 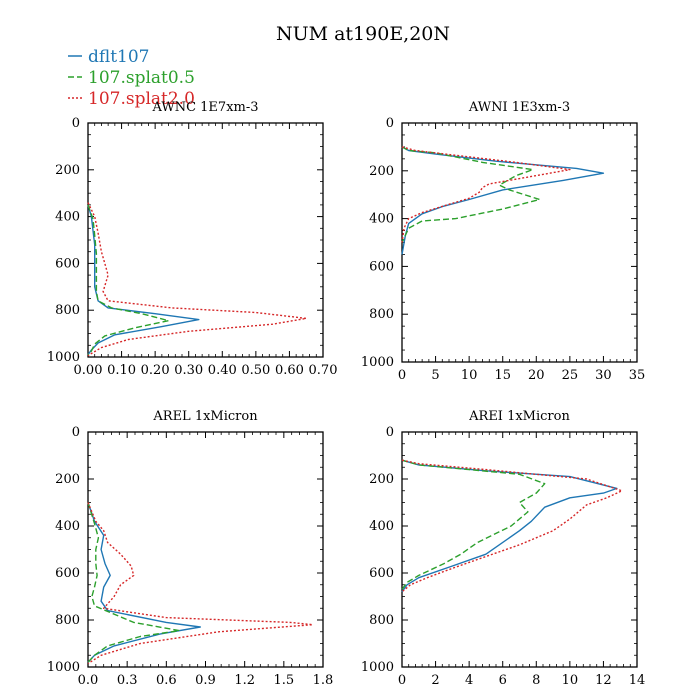 I want to click on x-tick-label: 0.60, so click(x=289, y=370).